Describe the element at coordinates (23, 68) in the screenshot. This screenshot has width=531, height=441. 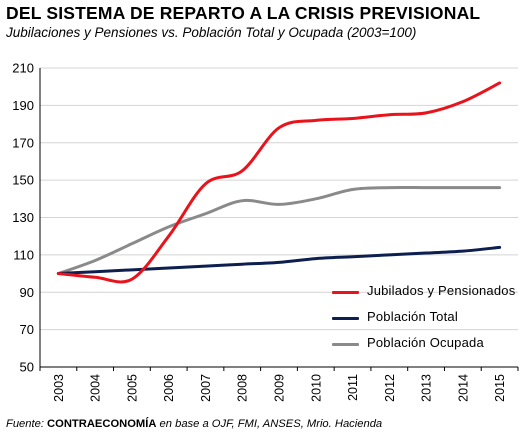
I see `y-tick-label-210: 210` at that location.